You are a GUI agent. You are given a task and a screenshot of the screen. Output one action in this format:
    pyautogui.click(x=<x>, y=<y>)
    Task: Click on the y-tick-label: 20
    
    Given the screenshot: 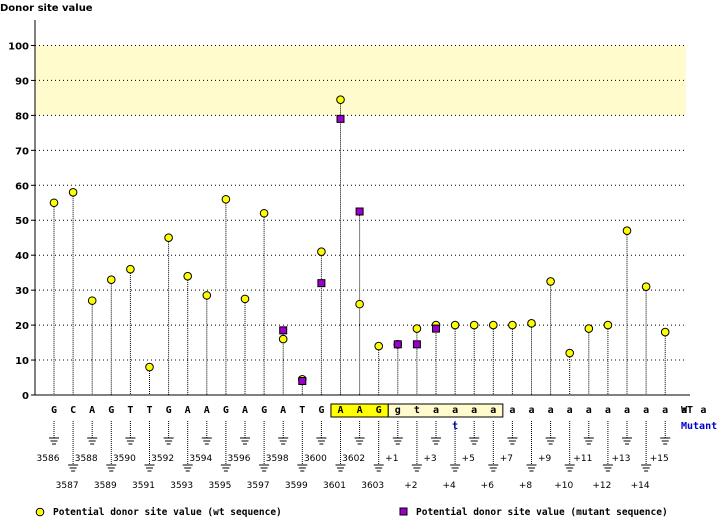 What is the action you would take?
    pyautogui.click(x=22, y=326)
    